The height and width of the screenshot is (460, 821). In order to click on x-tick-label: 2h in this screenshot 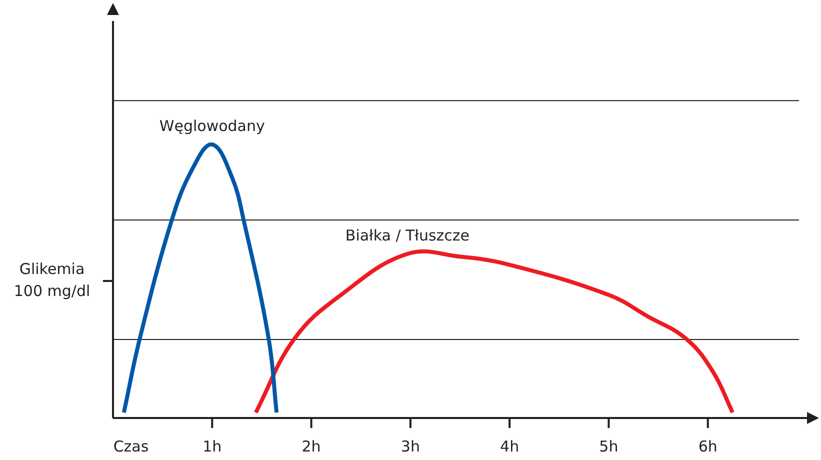, I will do `click(311, 446)`.